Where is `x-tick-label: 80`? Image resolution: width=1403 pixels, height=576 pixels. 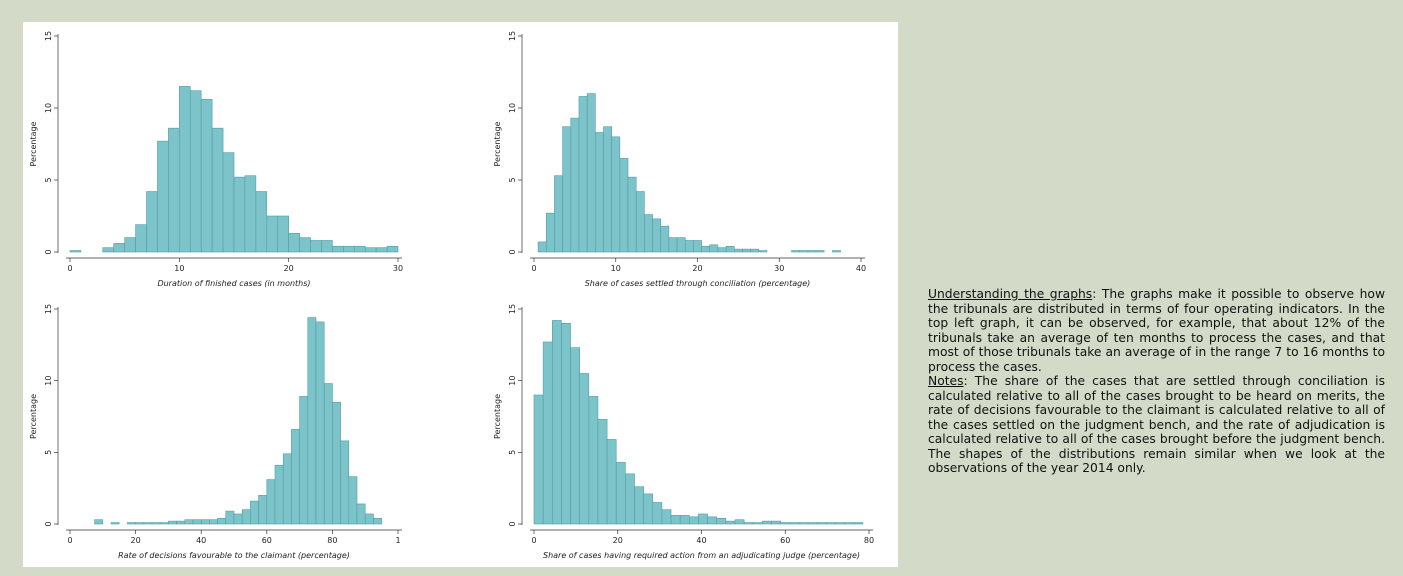 x-tick-label: 80 is located at coordinates (332, 540).